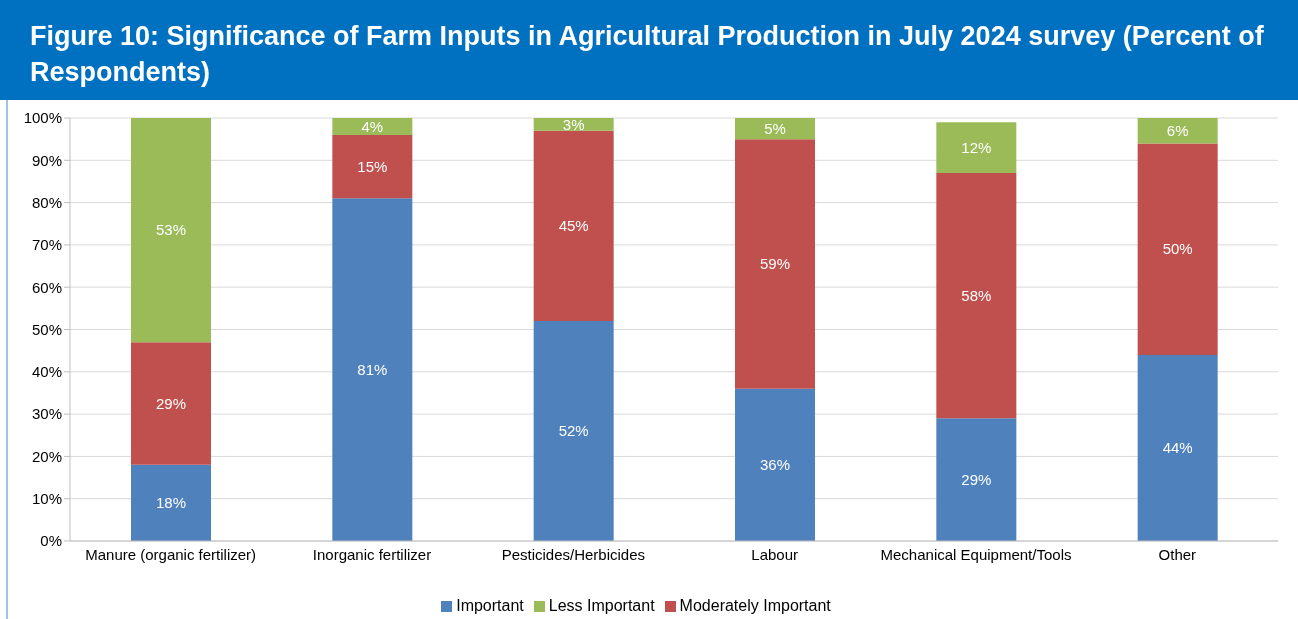 The image size is (1298, 619). Describe the element at coordinates (46, 414) in the screenshot. I see `y-tick-label: 30%` at that location.